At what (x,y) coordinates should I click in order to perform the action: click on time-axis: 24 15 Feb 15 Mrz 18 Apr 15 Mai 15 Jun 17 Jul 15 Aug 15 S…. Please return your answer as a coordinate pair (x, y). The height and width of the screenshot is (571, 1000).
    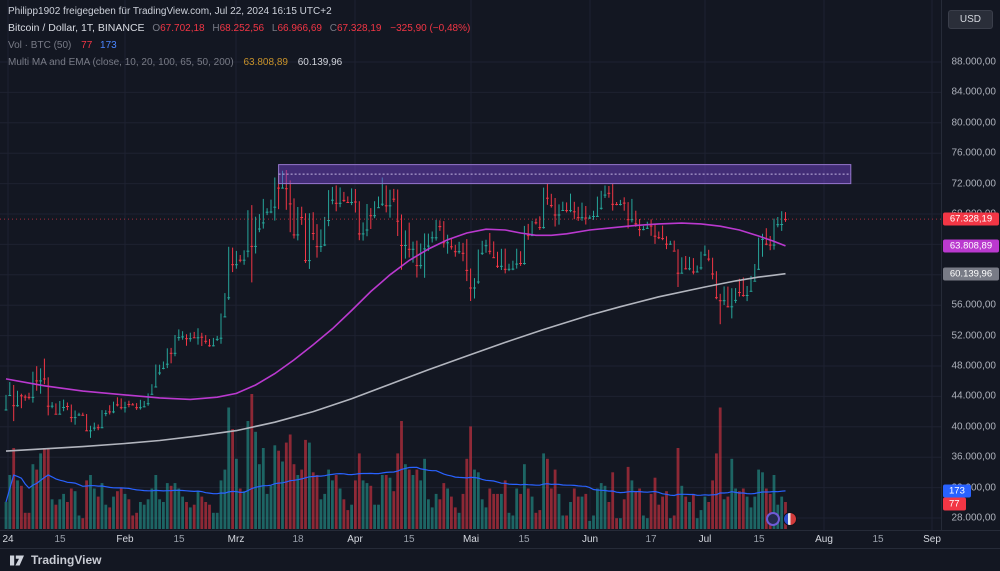
    Looking at the image, I should click on (500, 539).